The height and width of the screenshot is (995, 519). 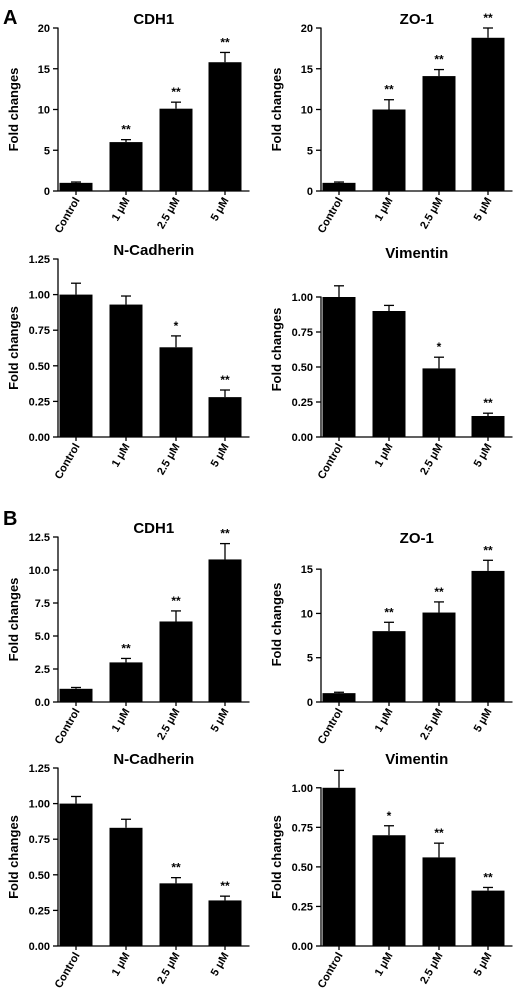 What do you see at coordinates (153, 250) in the screenshot?
I see `chart-title: N-Cadherin` at bounding box center [153, 250].